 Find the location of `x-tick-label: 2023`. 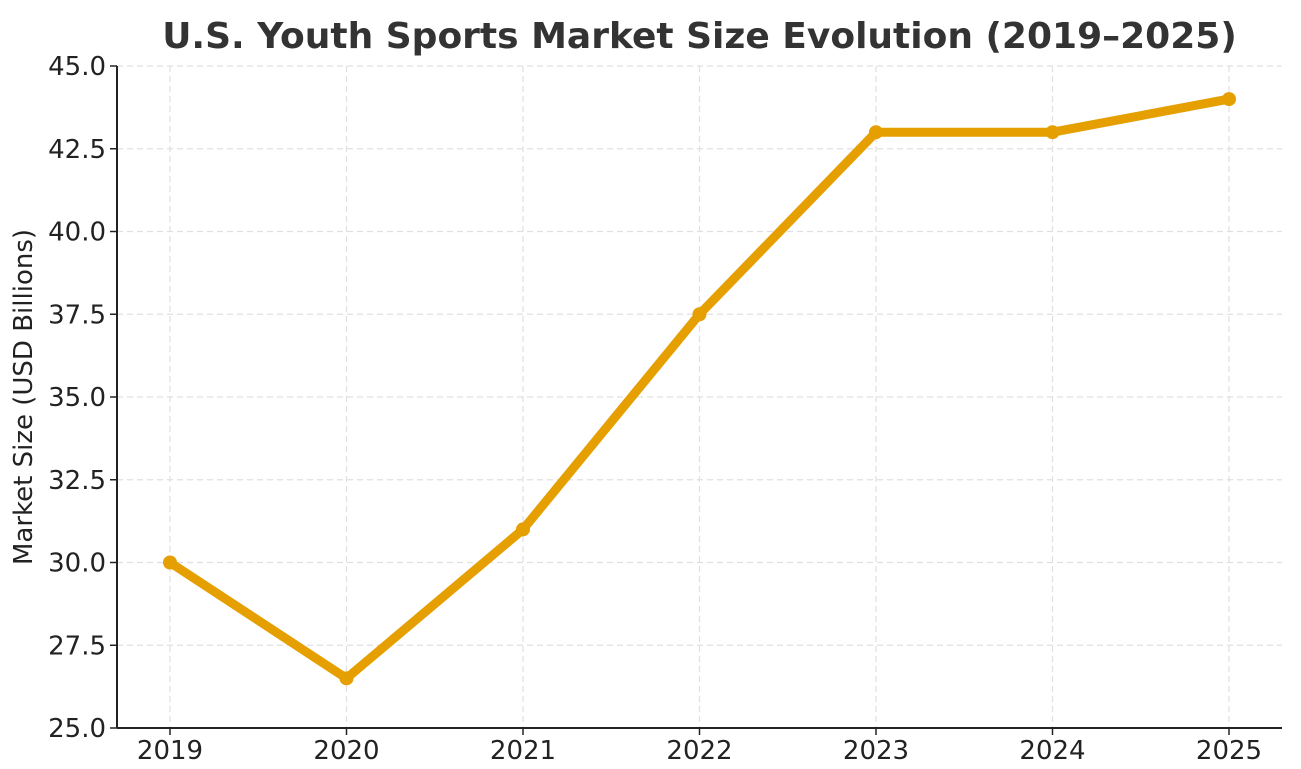

x-tick-label: 2023 is located at coordinates (876, 751).